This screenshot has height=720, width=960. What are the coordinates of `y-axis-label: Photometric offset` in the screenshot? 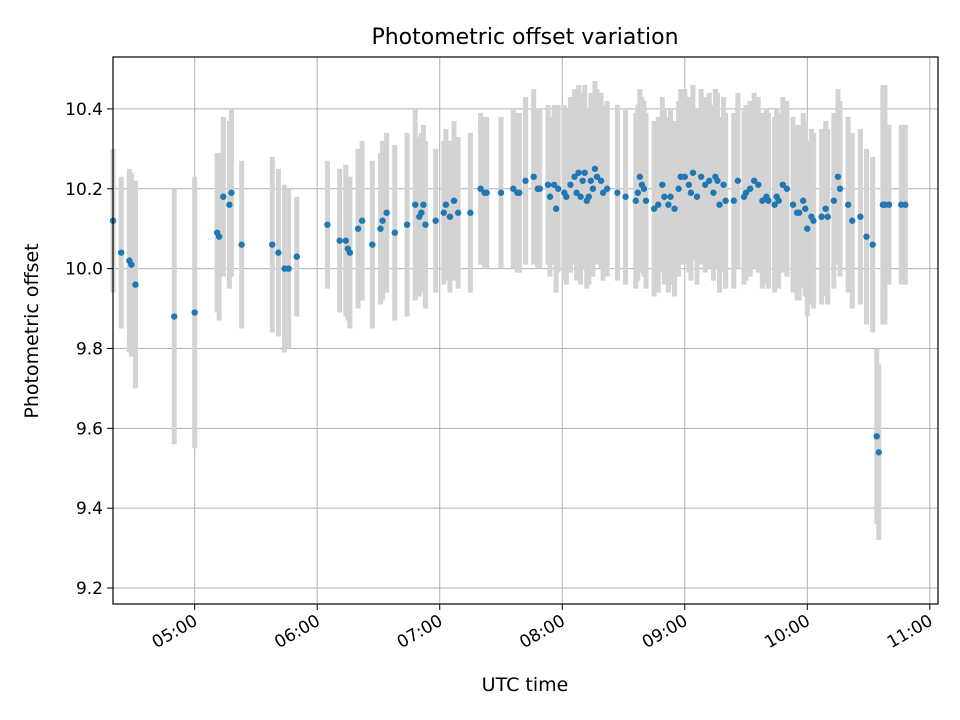 It's located at (32, 330).